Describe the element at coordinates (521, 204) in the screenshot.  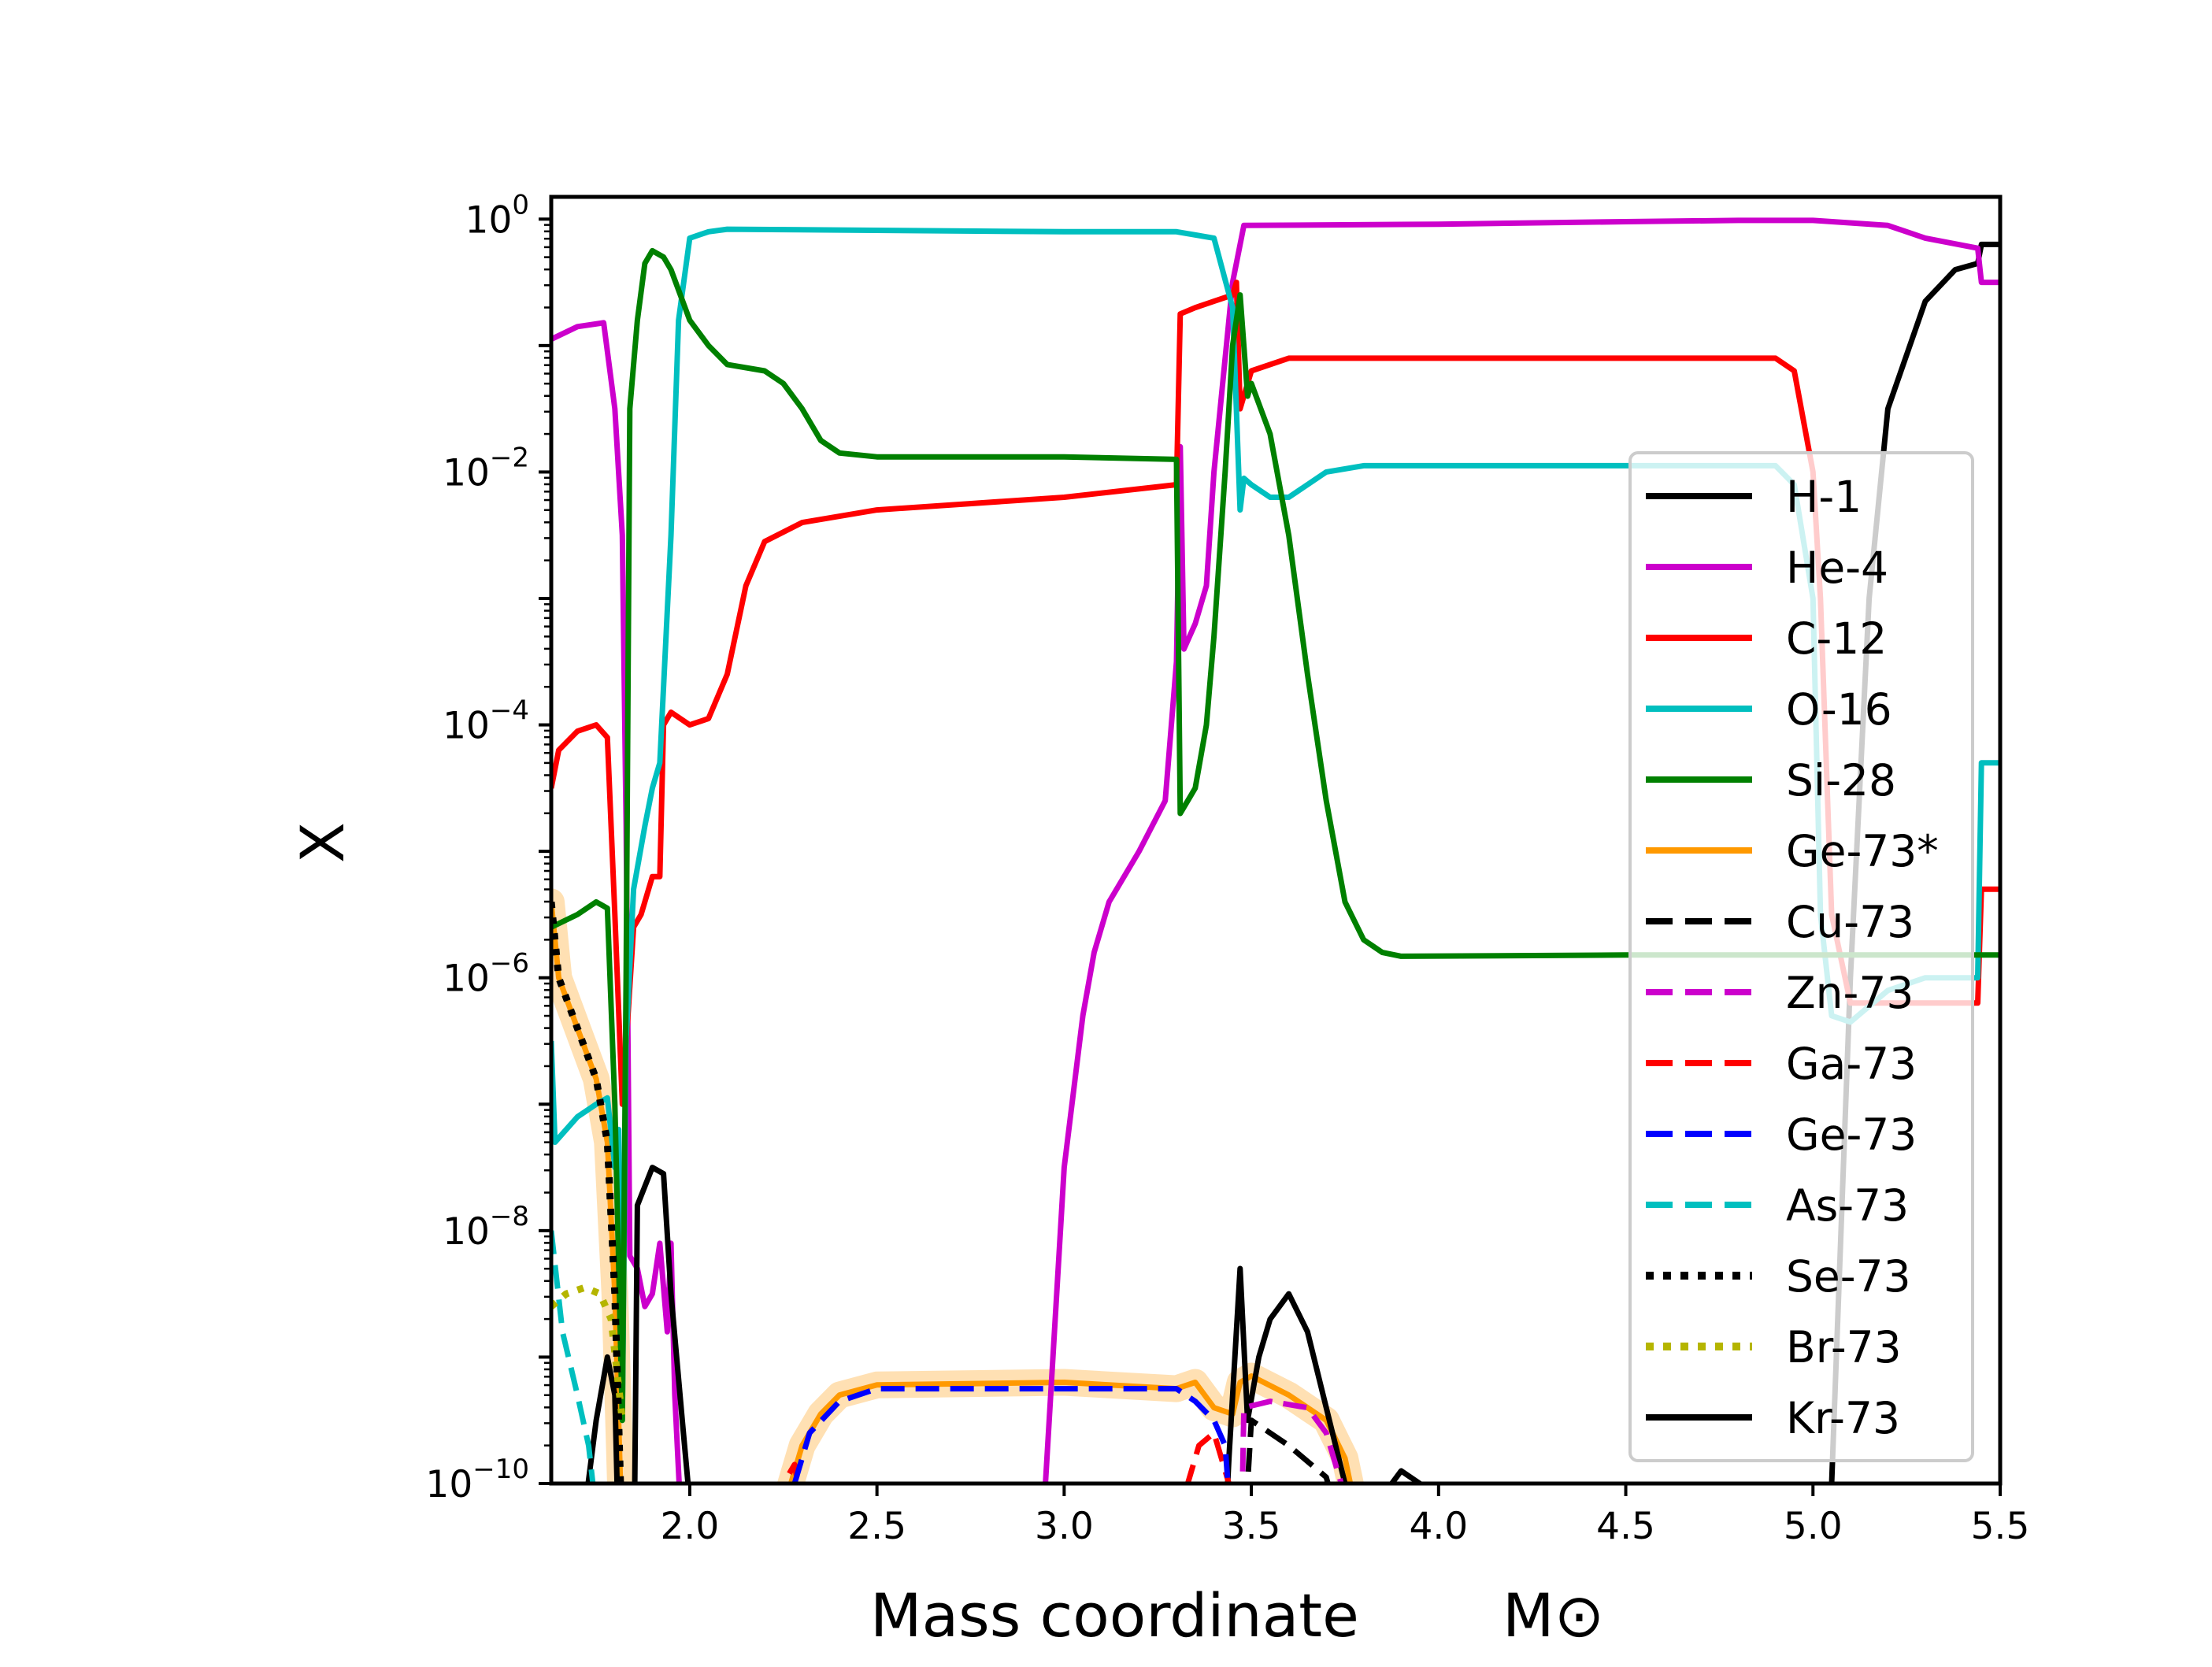
I see `y-tick-exponent: 0` at that location.